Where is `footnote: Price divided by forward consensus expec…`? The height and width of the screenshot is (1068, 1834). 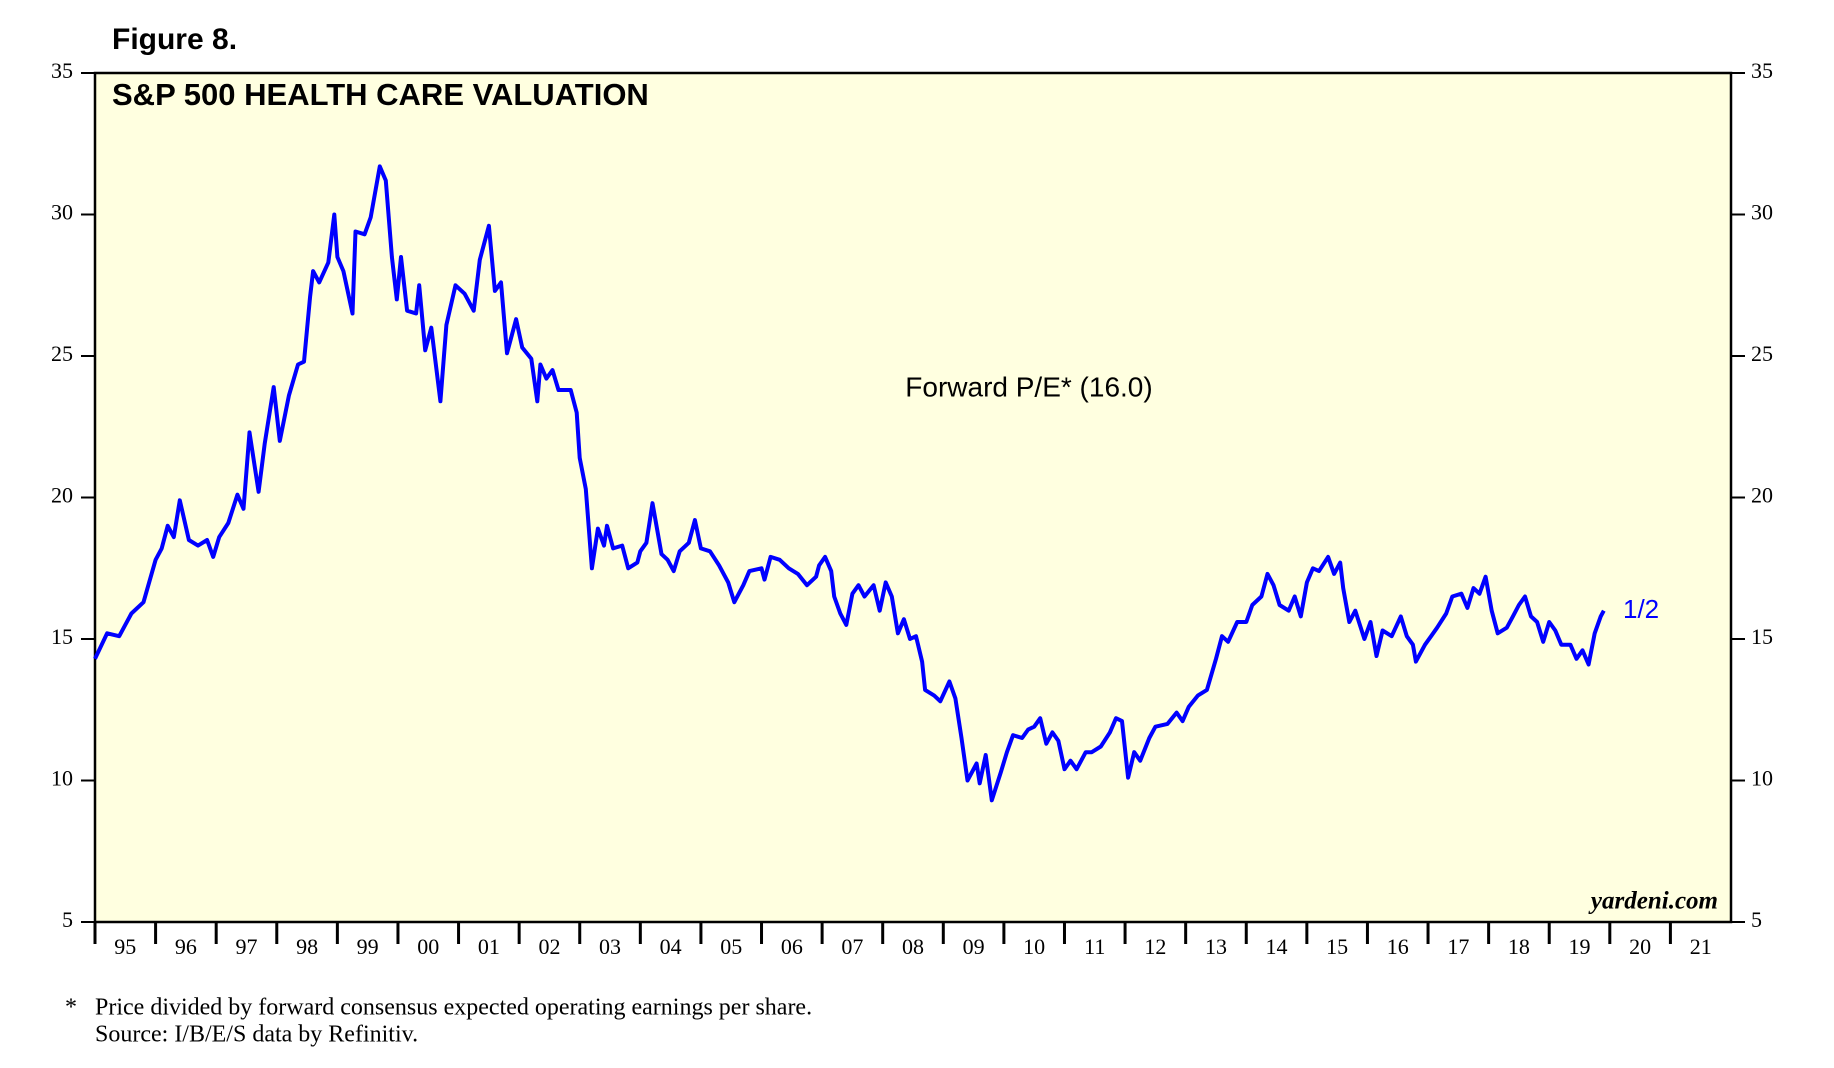
footnote: Price divided by forward consensus expec… is located at coordinates (453, 1008).